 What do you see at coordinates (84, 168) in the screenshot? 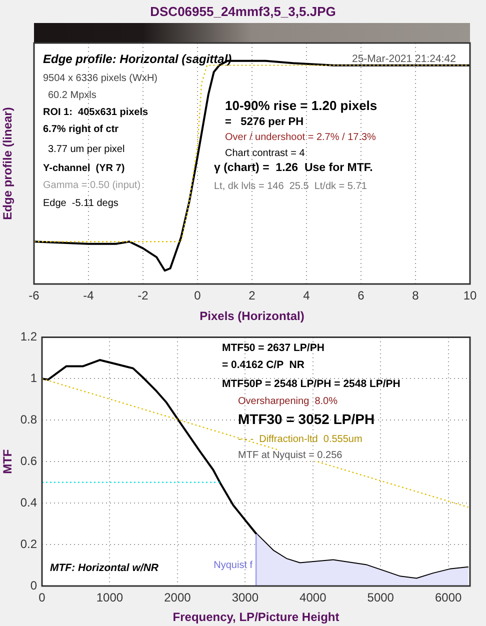
I see `annotation: Y-channel (YR 7)` at bounding box center [84, 168].